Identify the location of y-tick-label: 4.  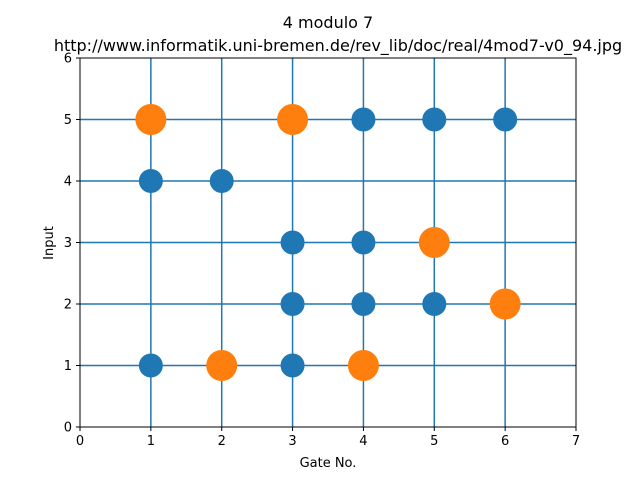
(68, 182).